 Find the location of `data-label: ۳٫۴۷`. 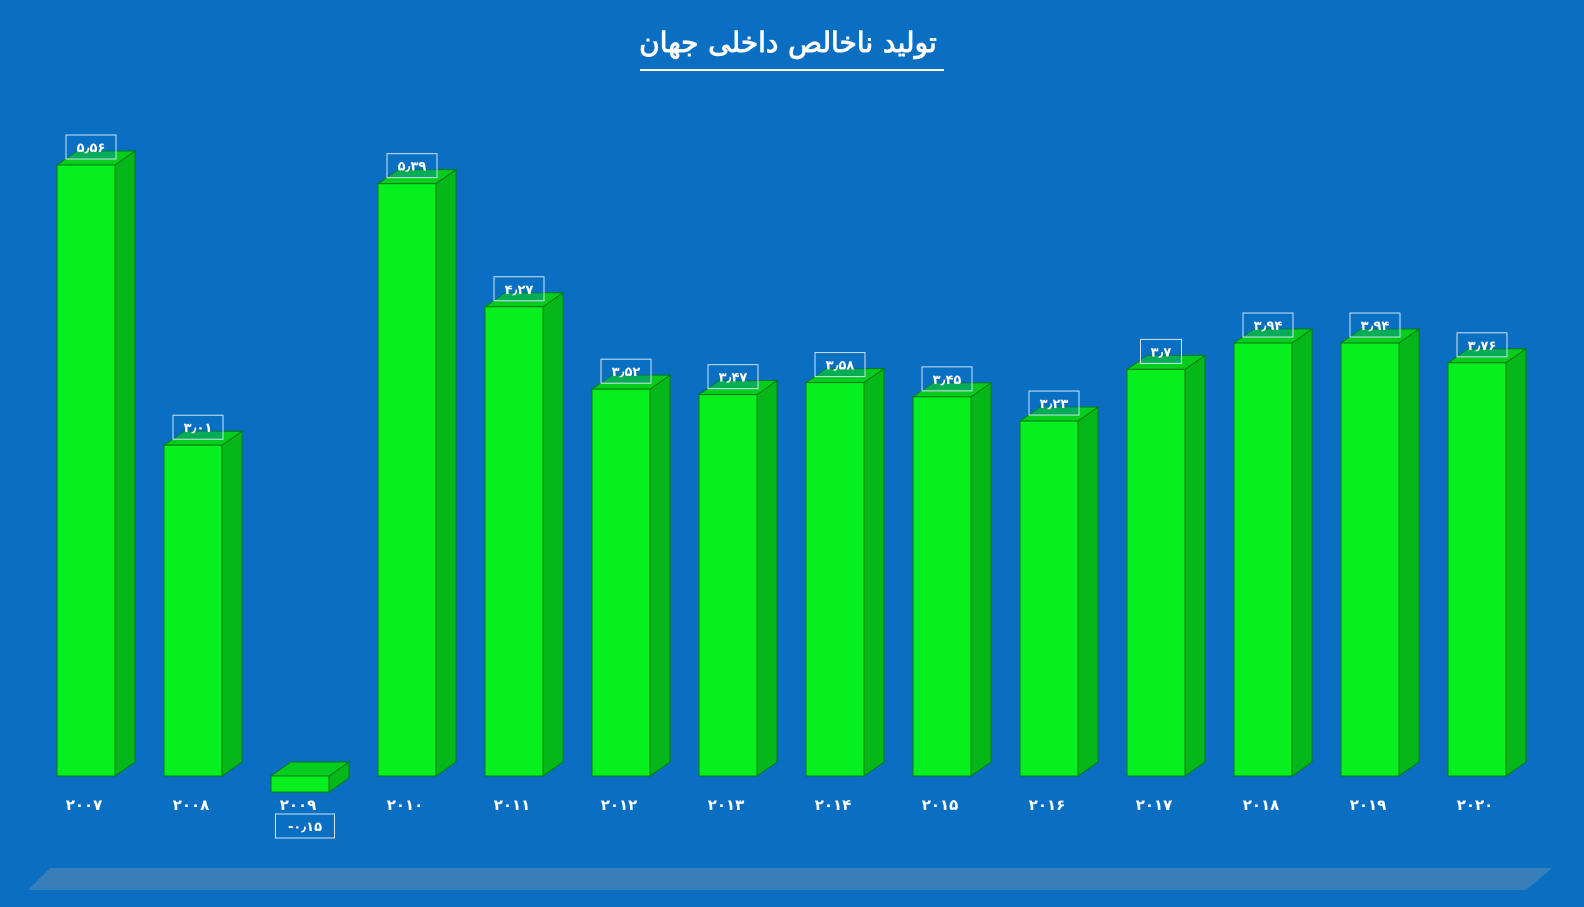

data-label: ۳٫۴۷ is located at coordinates (733, 377).